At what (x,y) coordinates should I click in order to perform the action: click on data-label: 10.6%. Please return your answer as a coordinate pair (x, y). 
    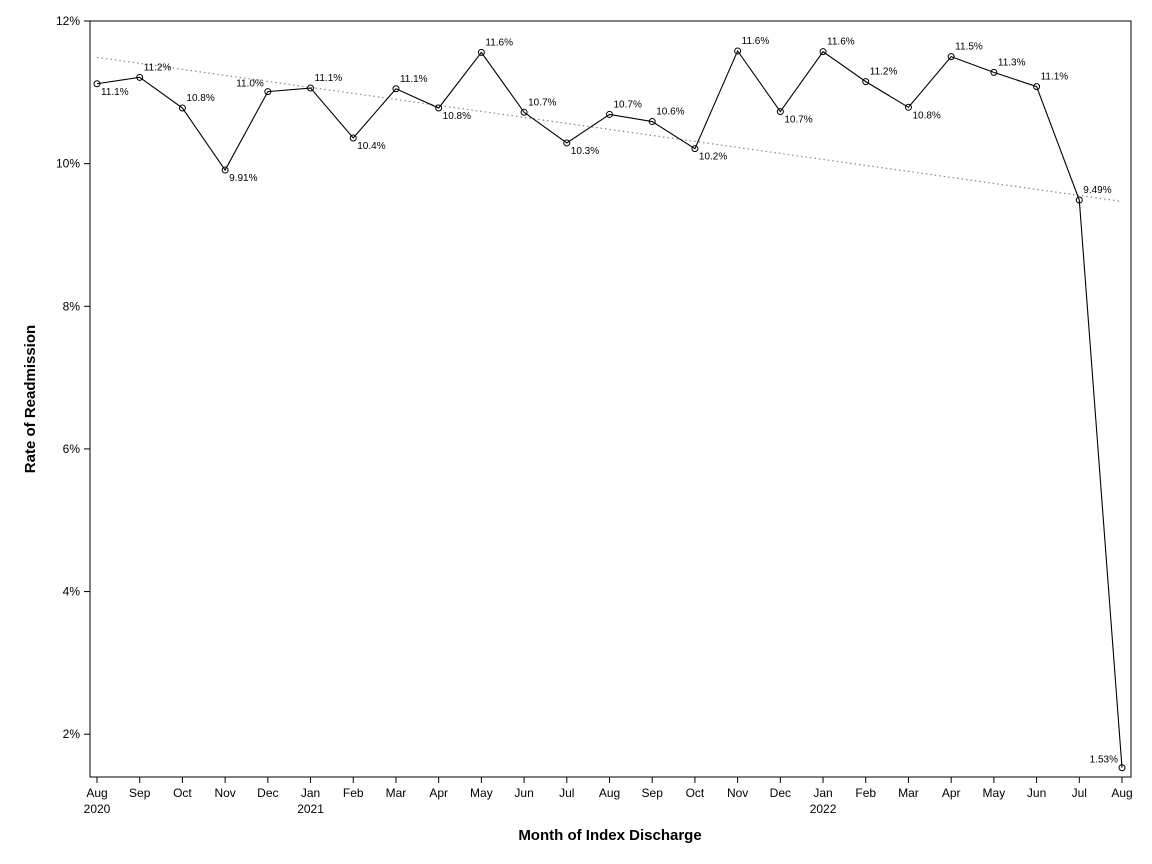
    Looking at the image, I should click on (670, 112).